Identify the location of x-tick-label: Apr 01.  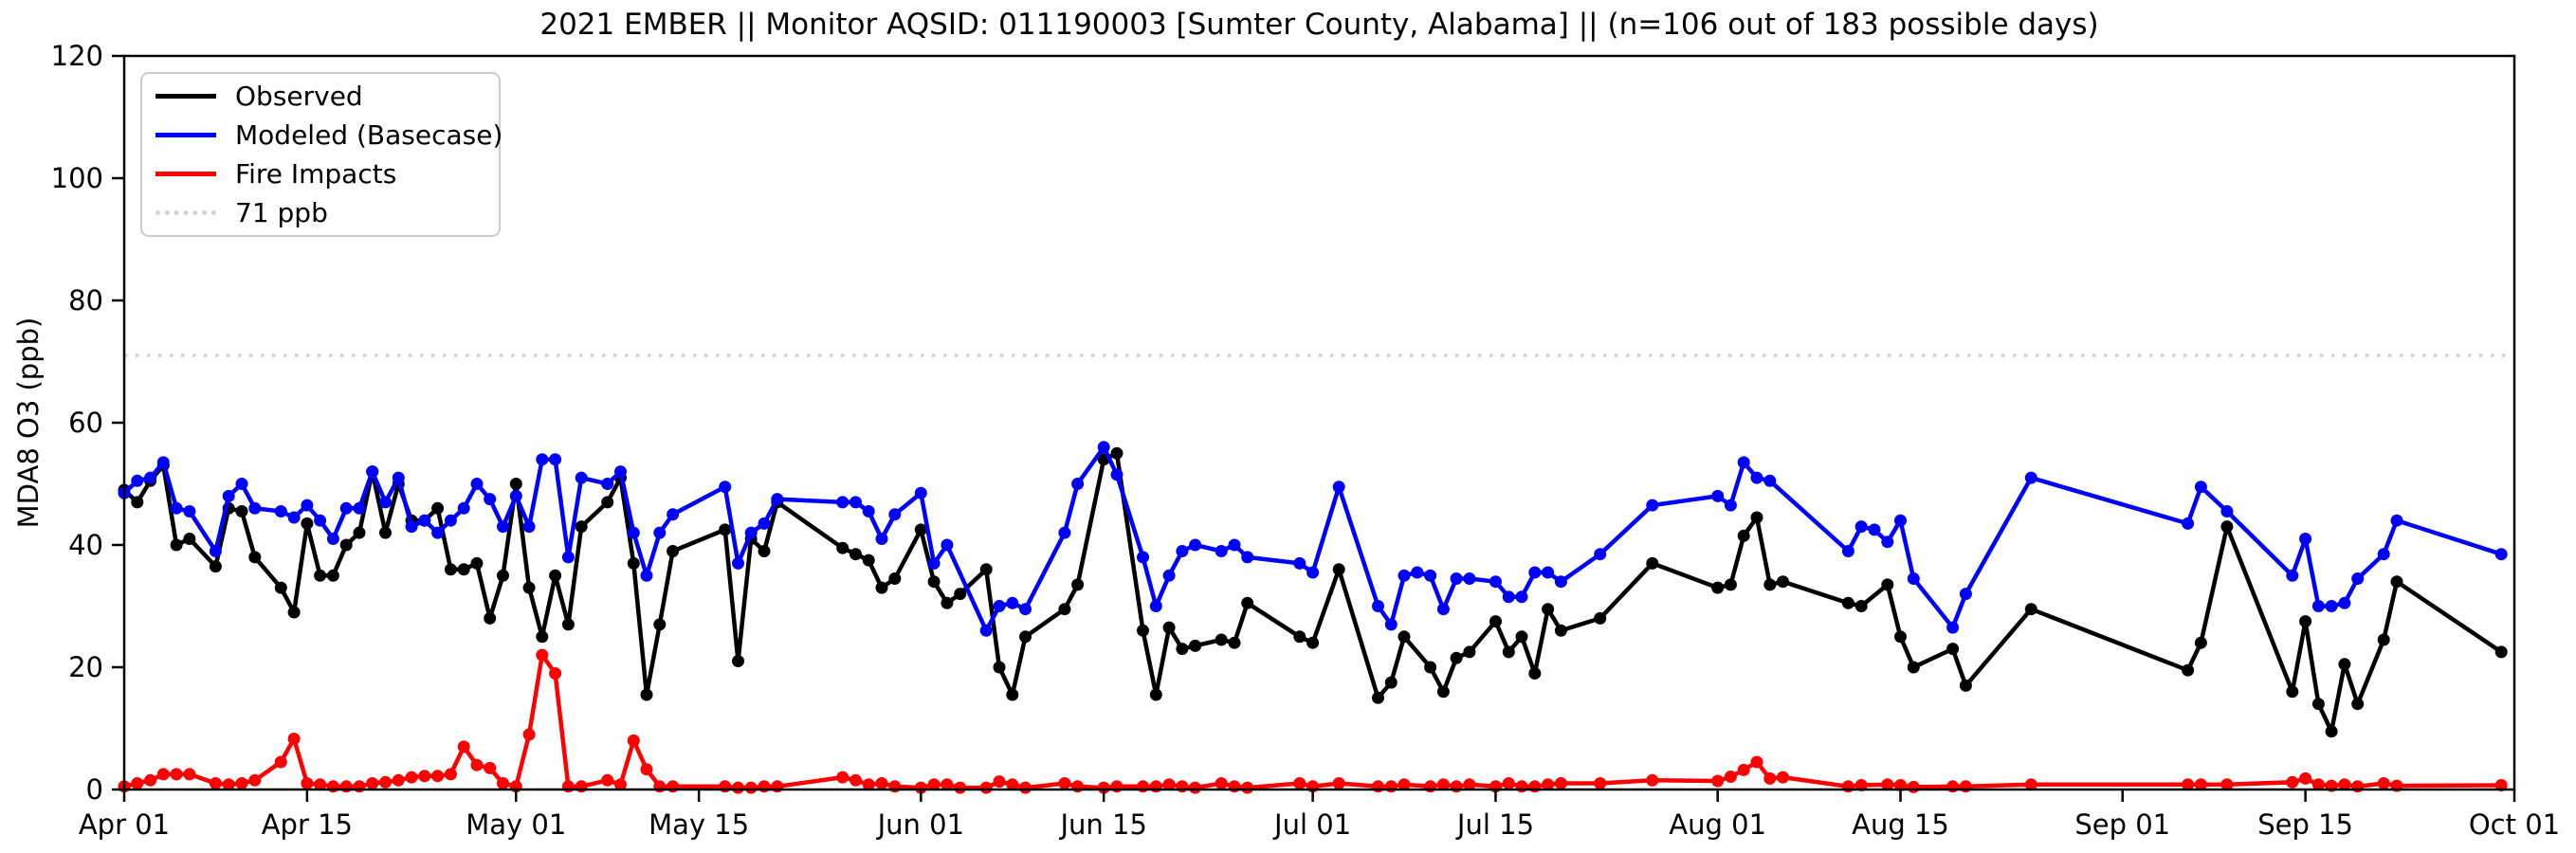
(124, 824).